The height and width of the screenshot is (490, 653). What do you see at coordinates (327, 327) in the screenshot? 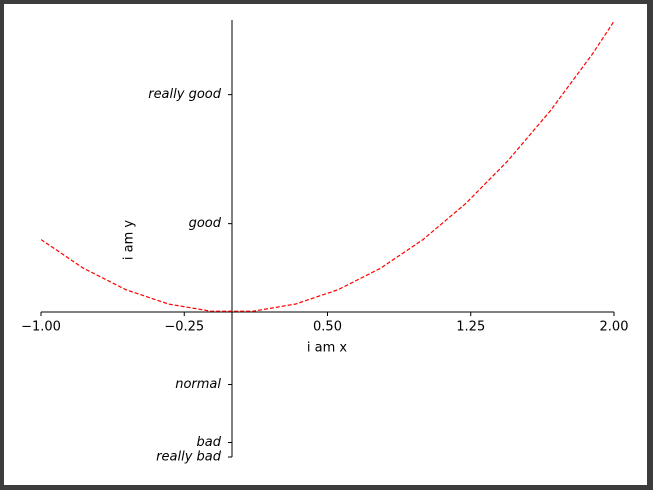
I see `x-tick-label: 0.50` at bounding box center [327, 327].